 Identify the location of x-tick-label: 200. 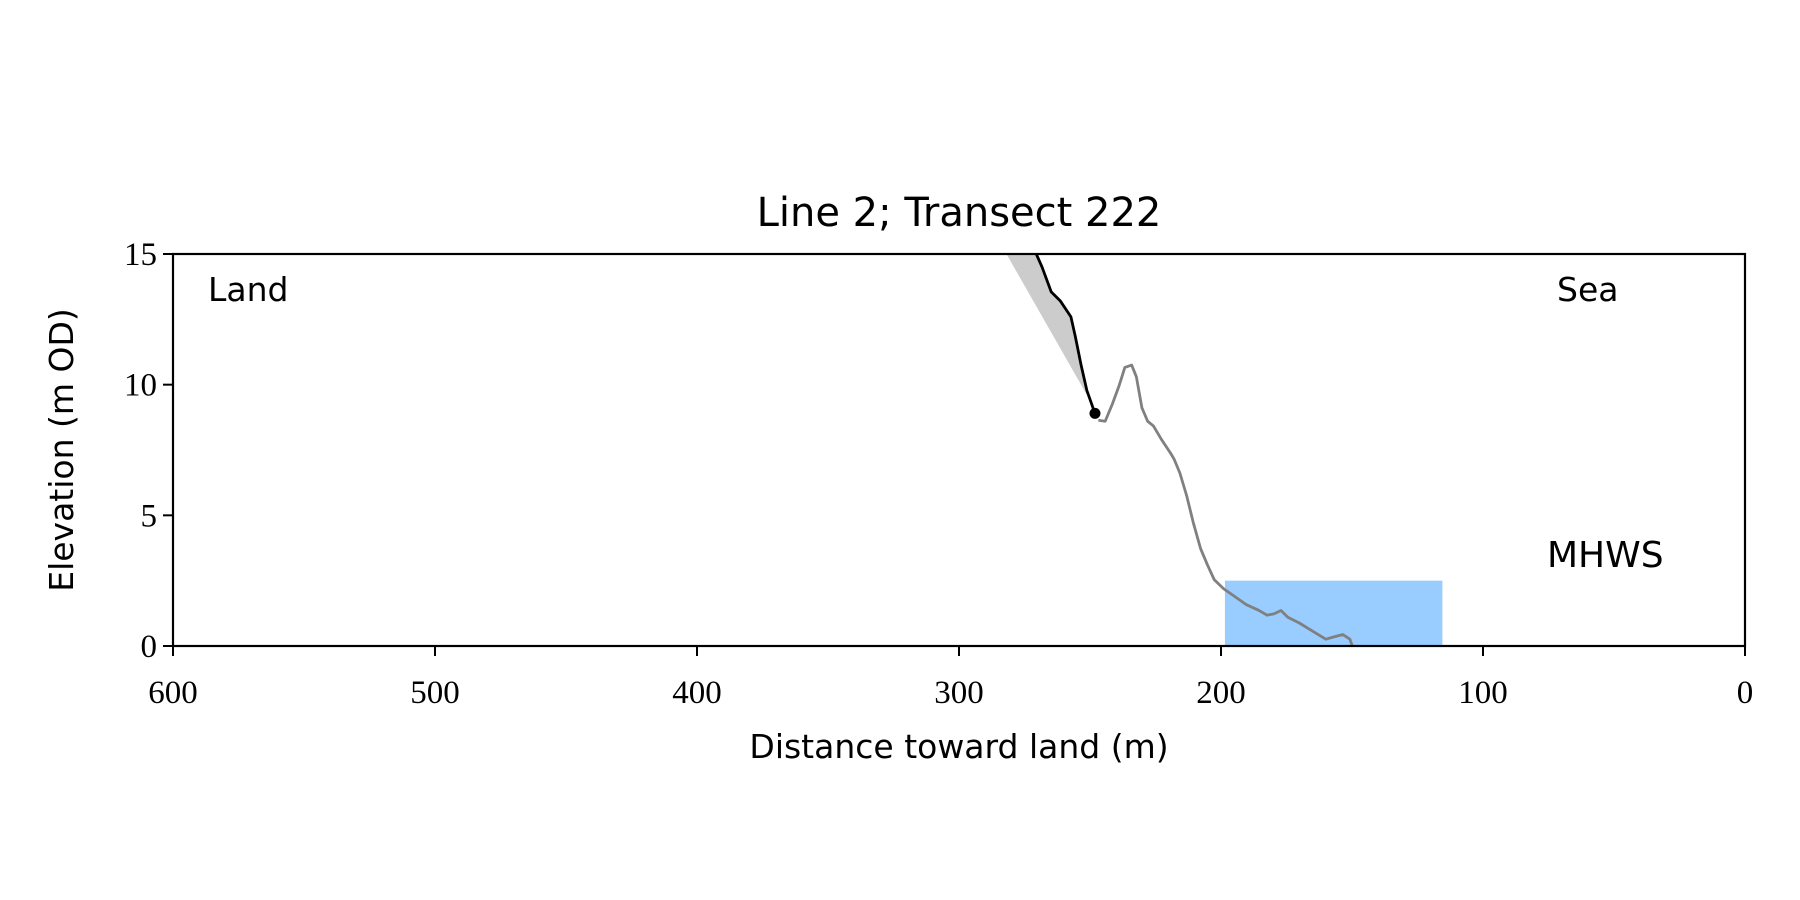
(1221, 693).